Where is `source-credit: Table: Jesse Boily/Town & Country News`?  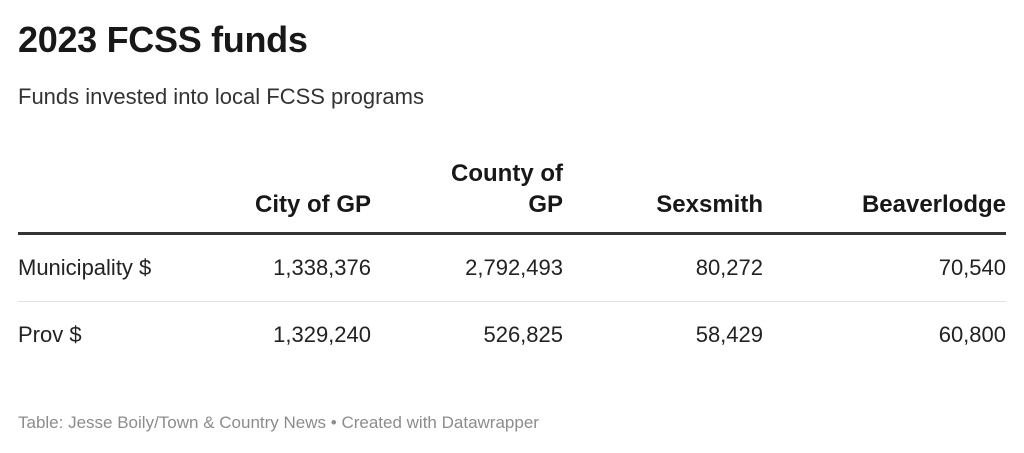 source-credit: Table: Jesse Boily/Town & Country News is located at coordinates (172, 422).